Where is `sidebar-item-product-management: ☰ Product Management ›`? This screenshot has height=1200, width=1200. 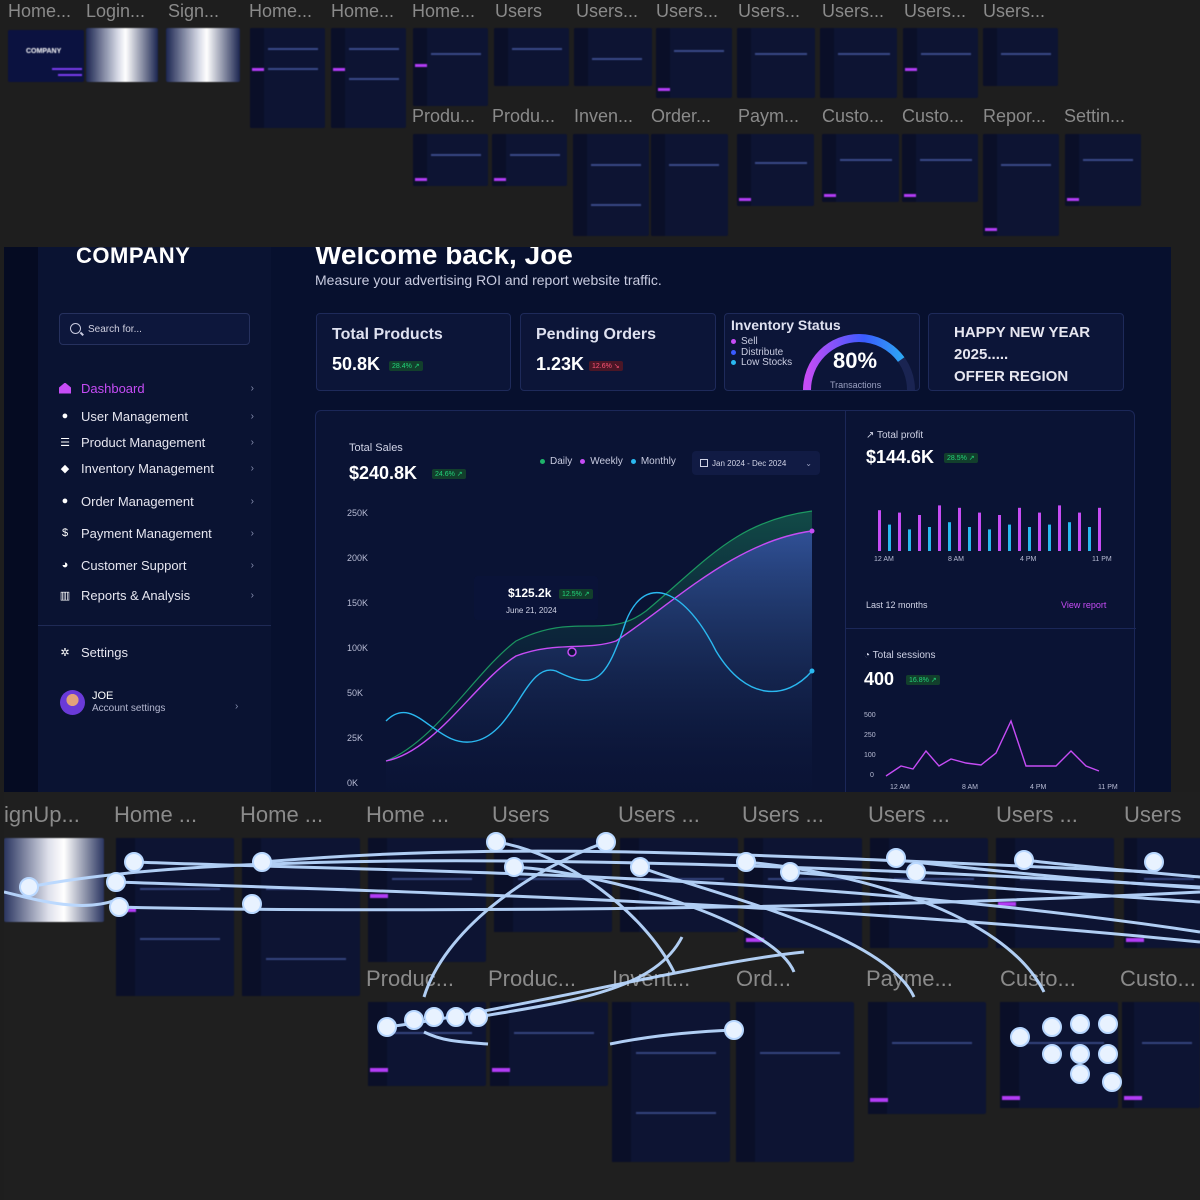 sidebar-item-product-management: ☰ Product Management › is located at coordinates (156, 442).